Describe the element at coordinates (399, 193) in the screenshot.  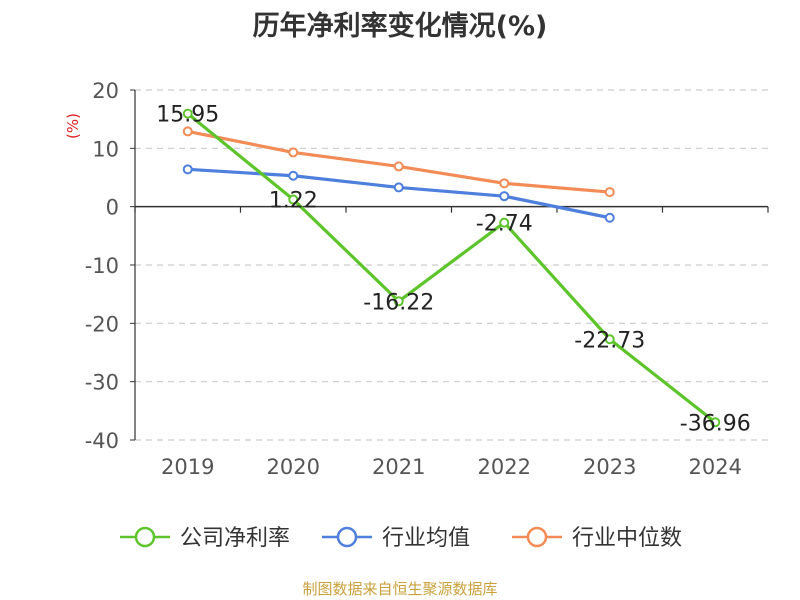
I see `series-line` at that location.